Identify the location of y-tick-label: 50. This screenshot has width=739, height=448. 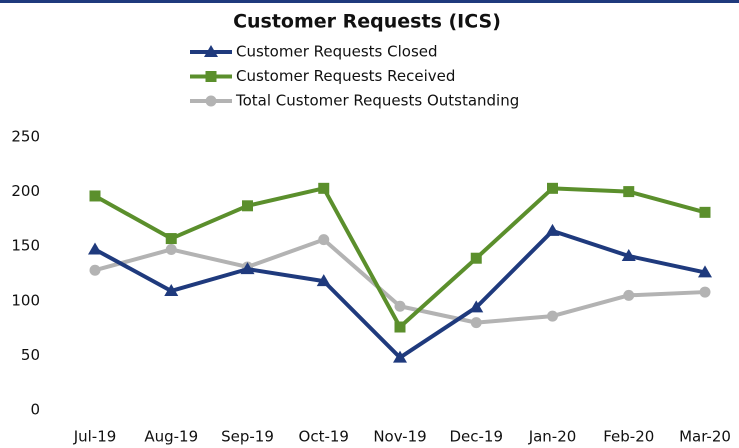
(30, 355).